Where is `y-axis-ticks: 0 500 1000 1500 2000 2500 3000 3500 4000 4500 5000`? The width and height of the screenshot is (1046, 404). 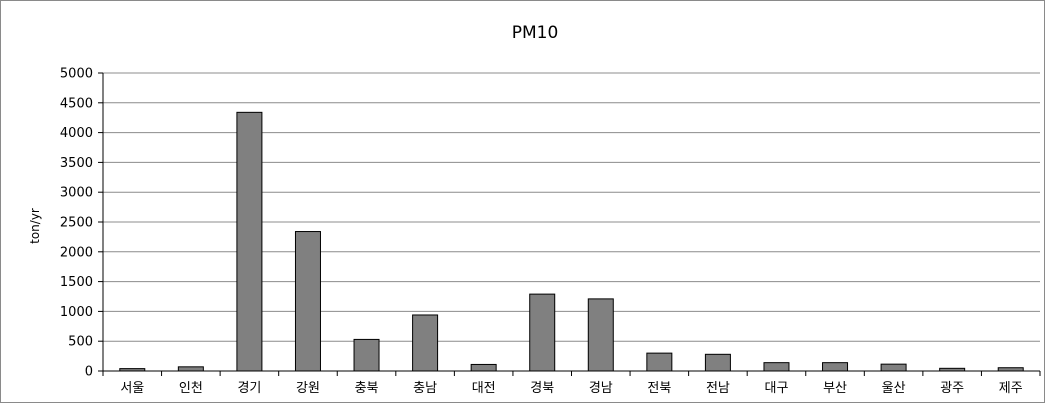 y-axis-ticks: 0 500 1000 1500 2000 2500 3000 3500 4000 4500 5000 is located at coordinates (81, 223).